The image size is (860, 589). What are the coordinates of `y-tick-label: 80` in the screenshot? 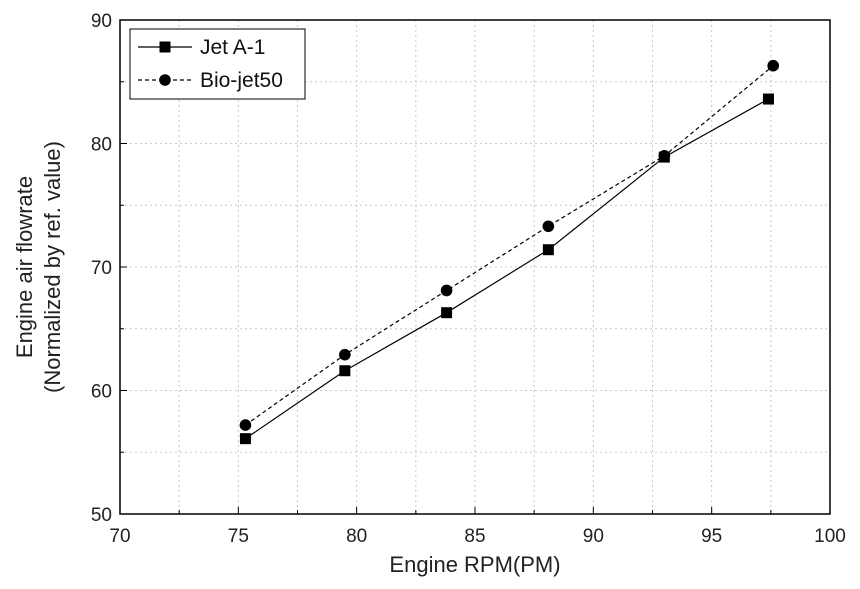 It's located at (101, 145).